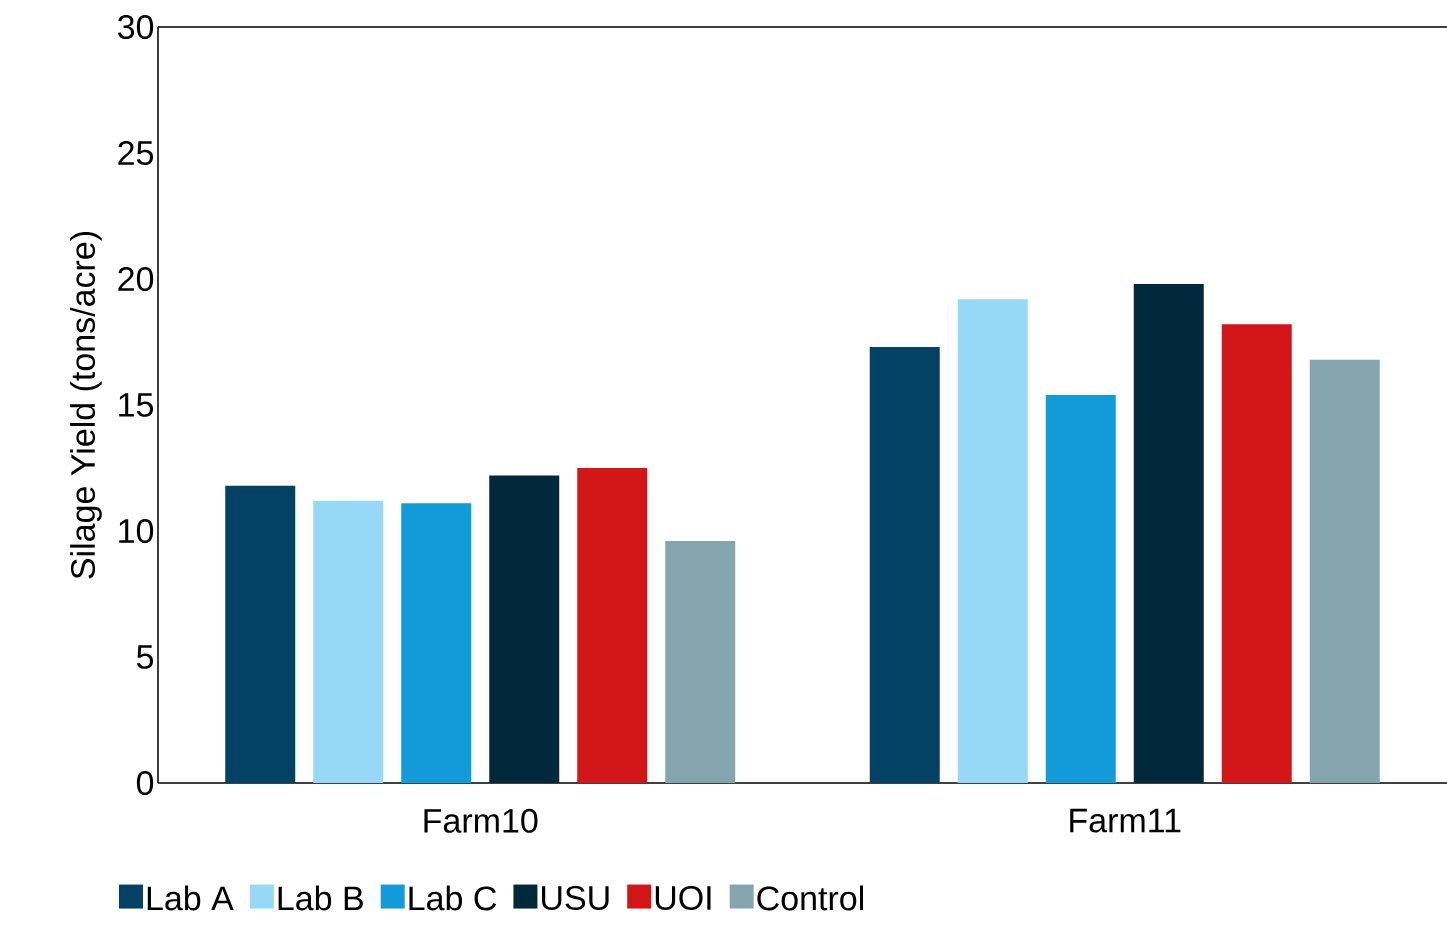 The width and height of the screenshot is (1447, 937). What do you see at coordinates (1125, 820) in the screenshot?
I see `x-tick-label: Farm11` at bounding box center [1125, 820].